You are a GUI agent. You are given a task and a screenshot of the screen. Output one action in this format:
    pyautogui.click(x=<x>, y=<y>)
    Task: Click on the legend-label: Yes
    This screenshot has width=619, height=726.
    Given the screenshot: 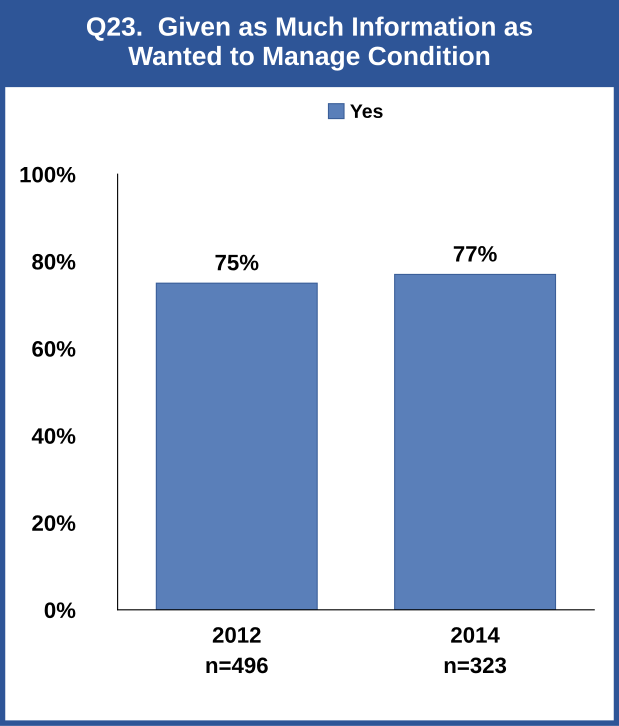 What is the action you would take?
    pyautogui.click(x=366, y=111)
    